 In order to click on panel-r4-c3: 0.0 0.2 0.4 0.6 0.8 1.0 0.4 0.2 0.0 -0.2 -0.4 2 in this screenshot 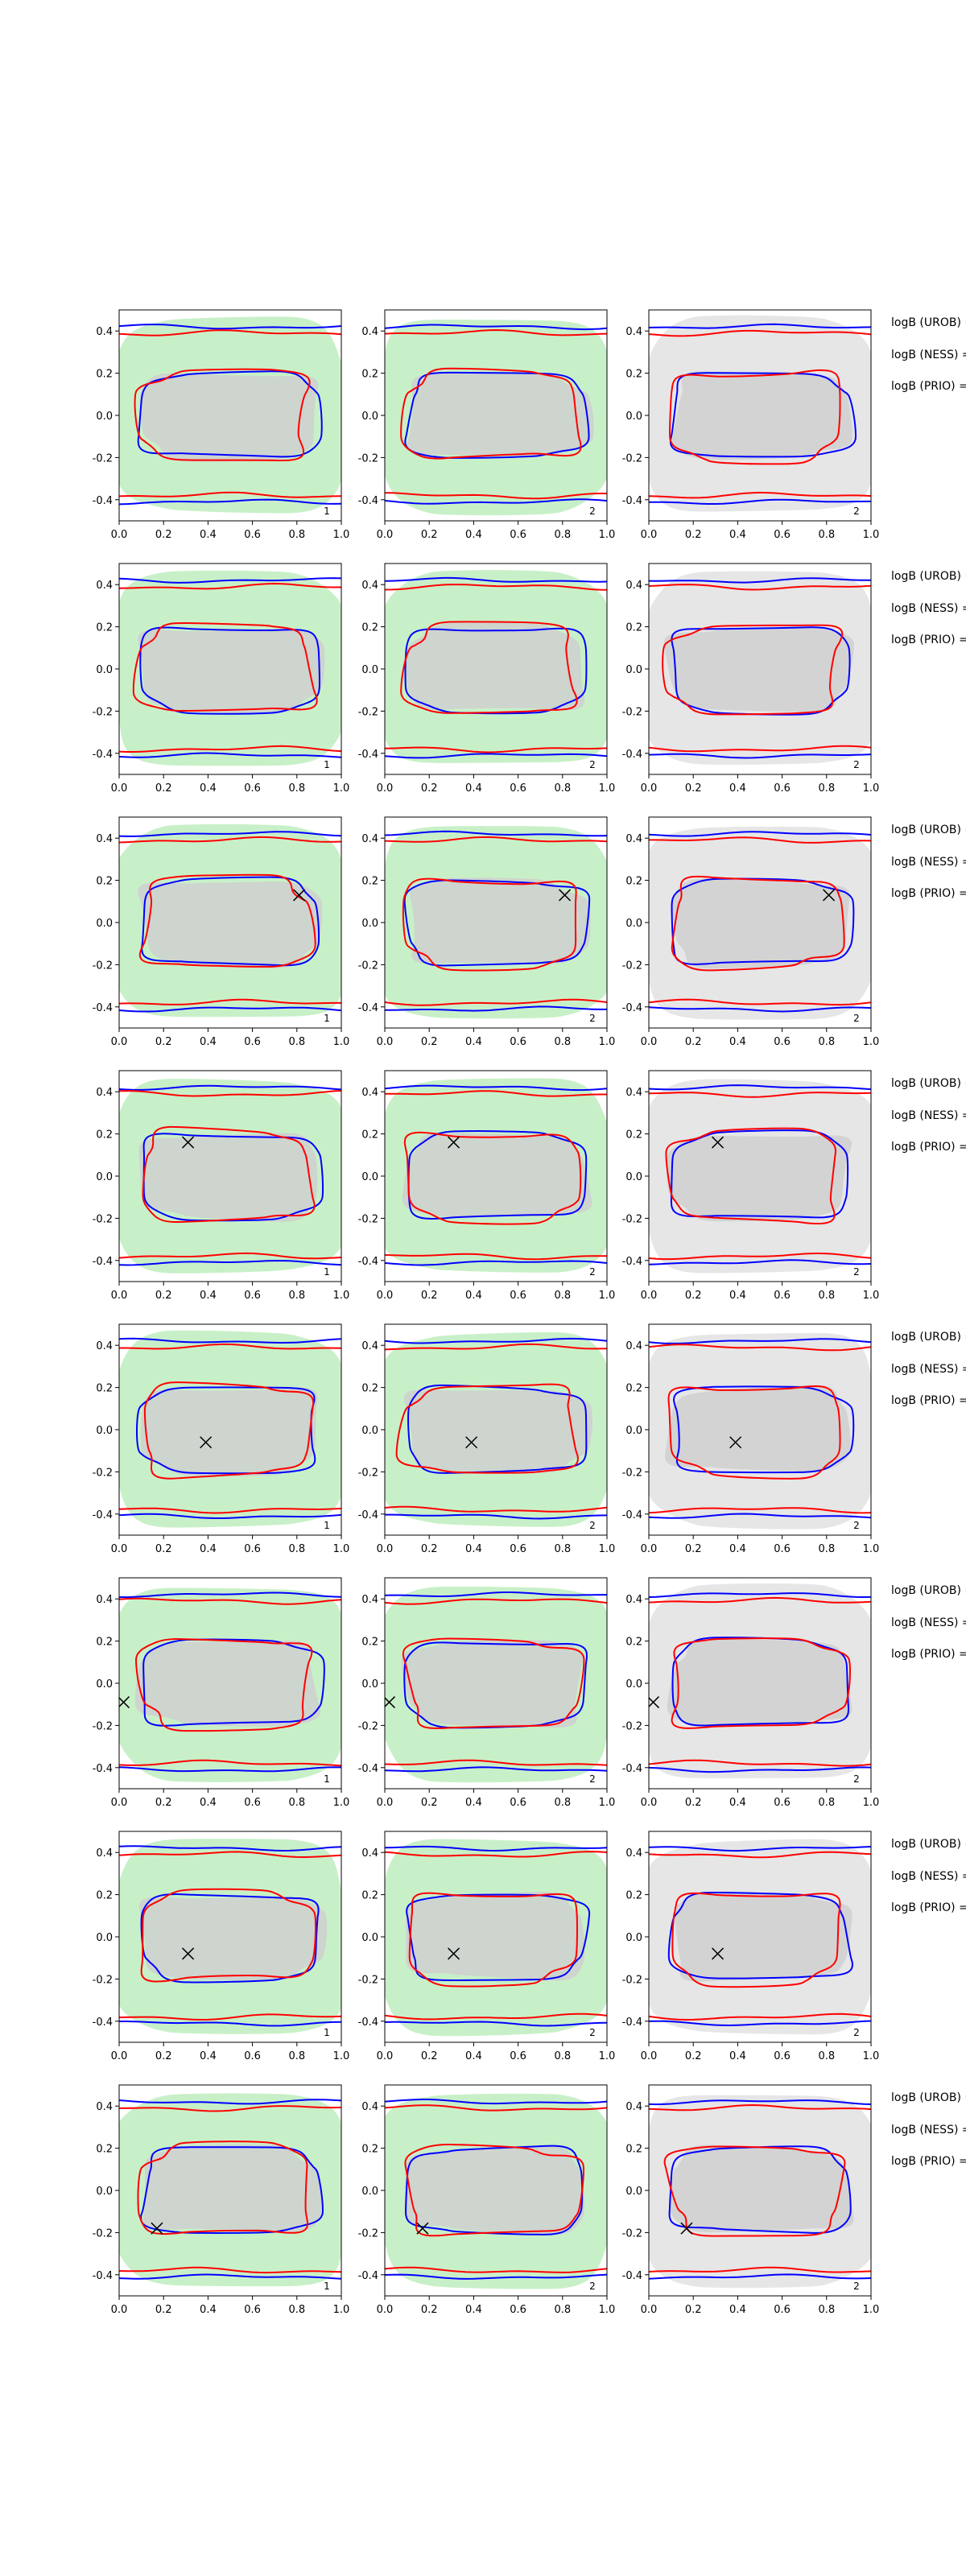, I will do `click(750, 1186)`.